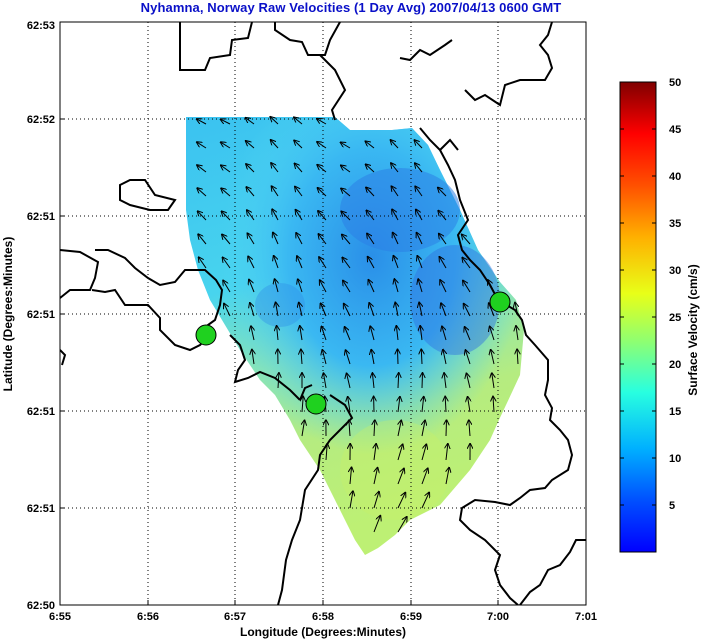  Describe the element at coordinates (675, 318) in the screenshot. I see `colorbar-tick-label: 25` at that location.